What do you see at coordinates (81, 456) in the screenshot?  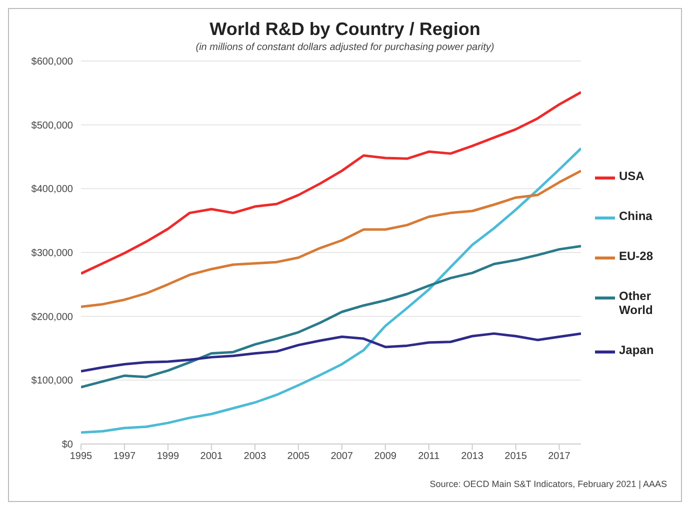 I see `x-tick-label: 1995` at bounding box center [81, 456].